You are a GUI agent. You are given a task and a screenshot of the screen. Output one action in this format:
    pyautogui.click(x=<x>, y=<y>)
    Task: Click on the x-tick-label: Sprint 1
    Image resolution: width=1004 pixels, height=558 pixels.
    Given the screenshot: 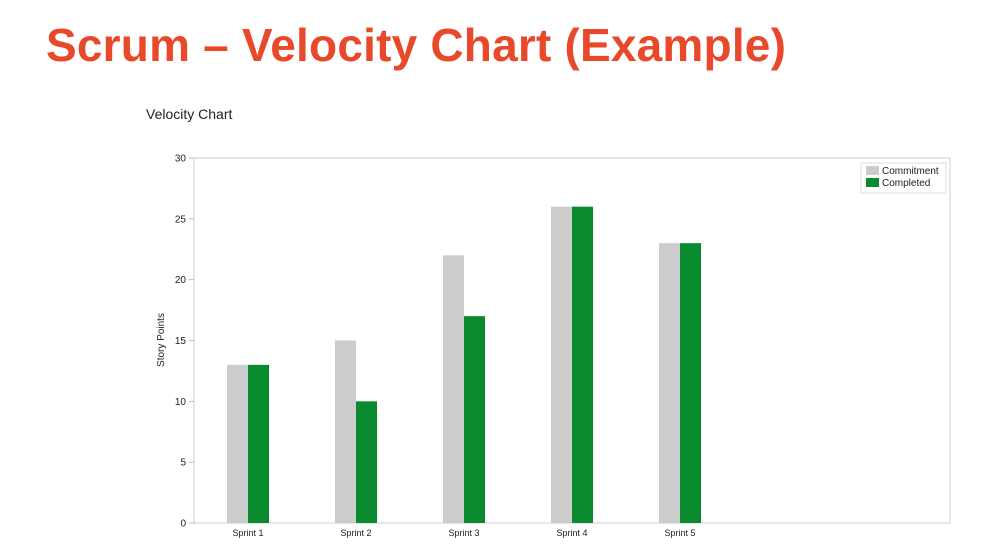 What is the action you would take?
    pyautogui.click(x=247, y=533)
    